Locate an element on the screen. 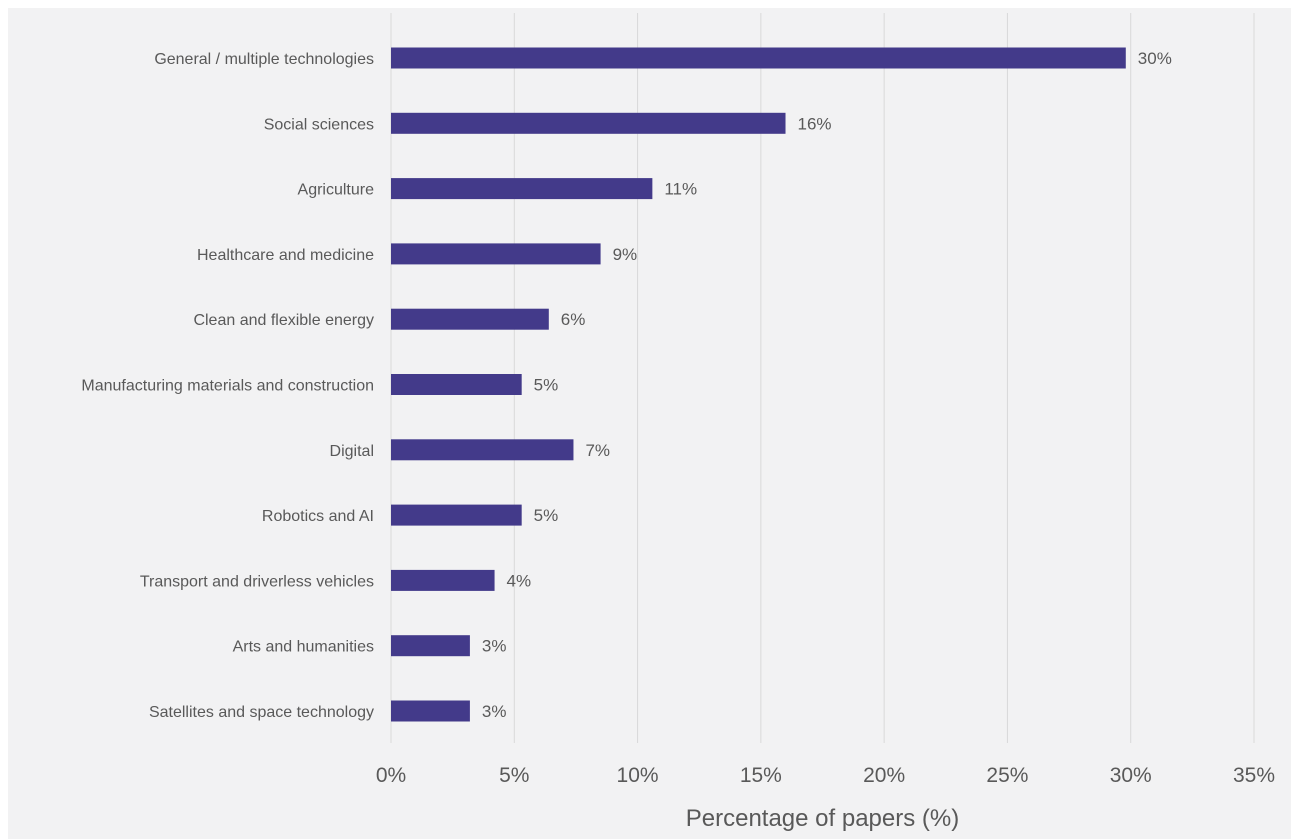  data-label: 16% is located at coordinates (815, 123).